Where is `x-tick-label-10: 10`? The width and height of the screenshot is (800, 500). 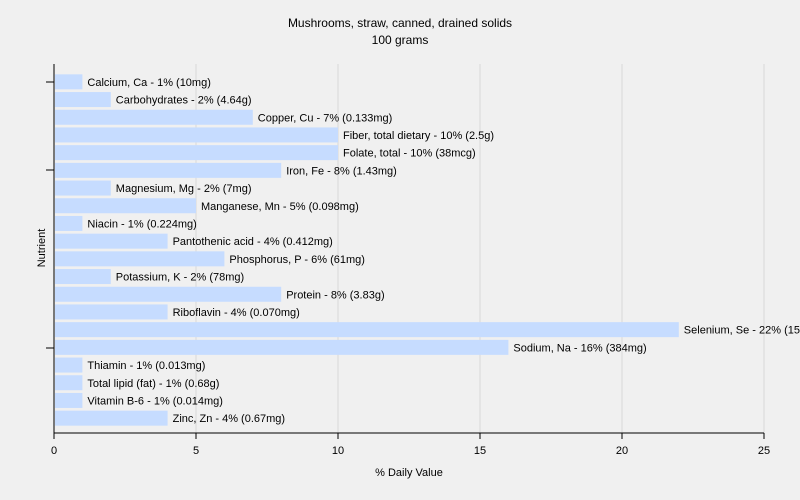 x-tick-label-10: 10 is located at coordinates (338, 451).